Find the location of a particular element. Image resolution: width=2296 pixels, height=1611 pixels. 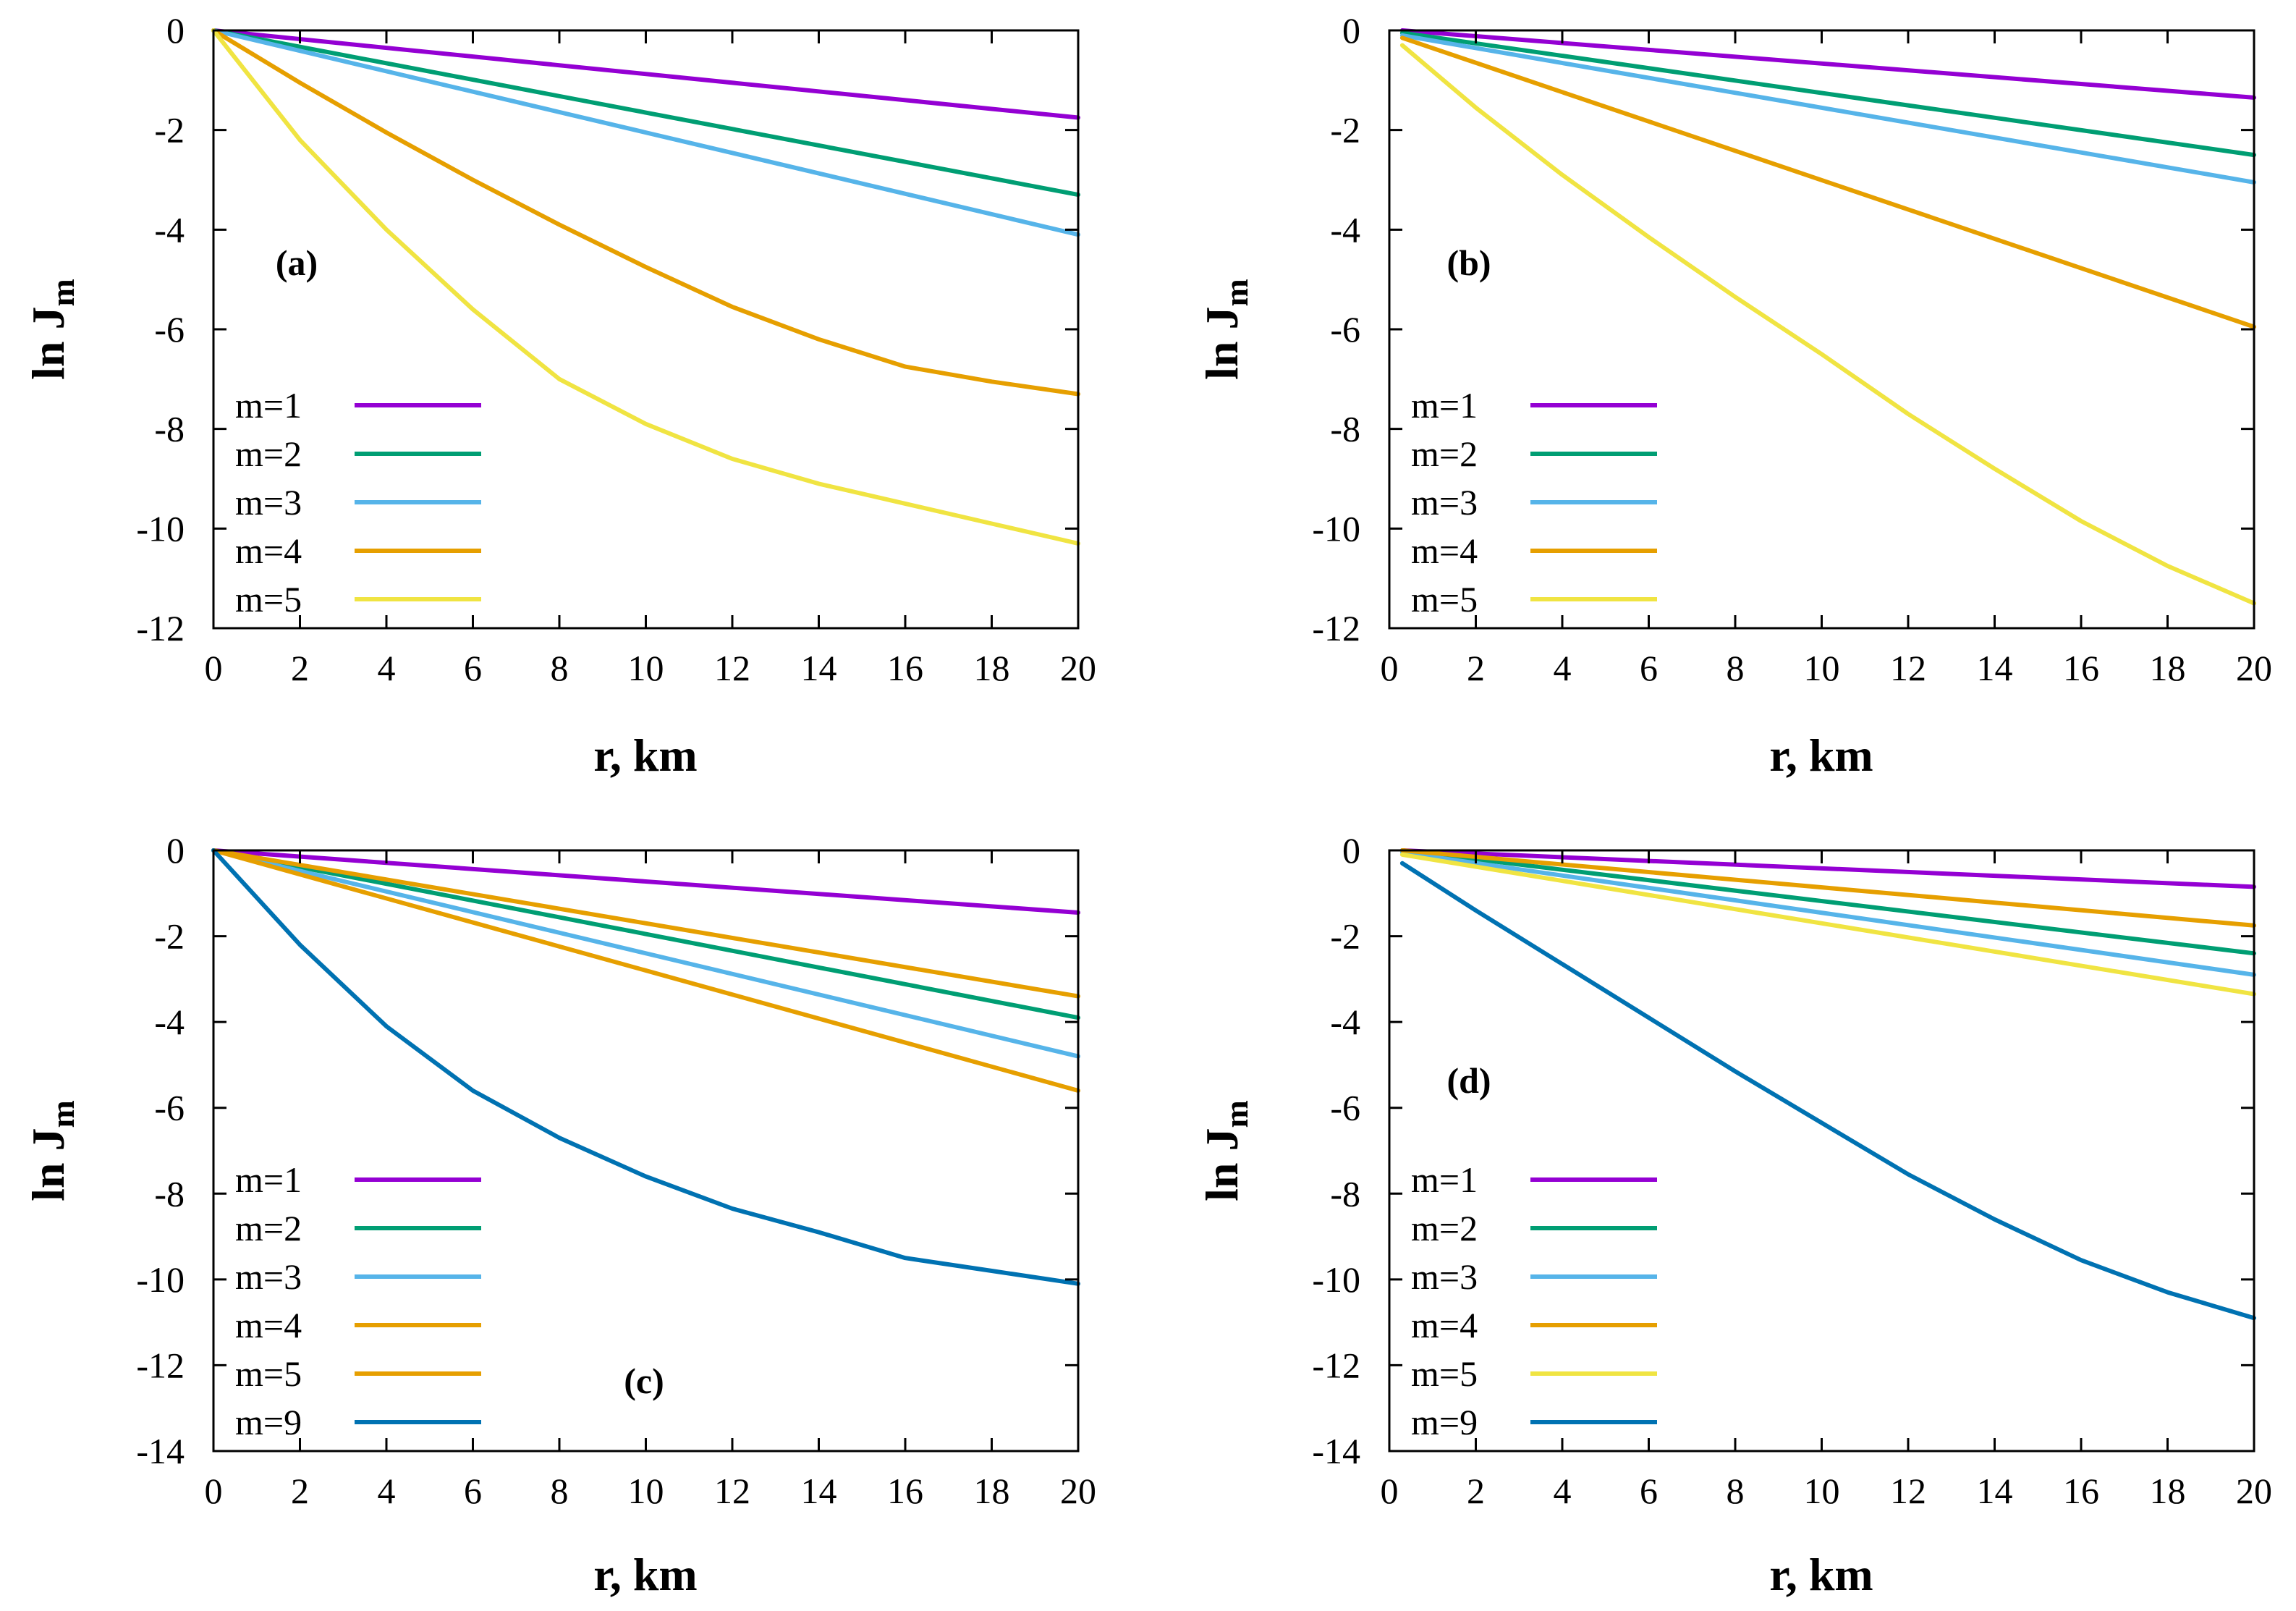

y-tick-label: -2 is located at coordinates (169, 130).